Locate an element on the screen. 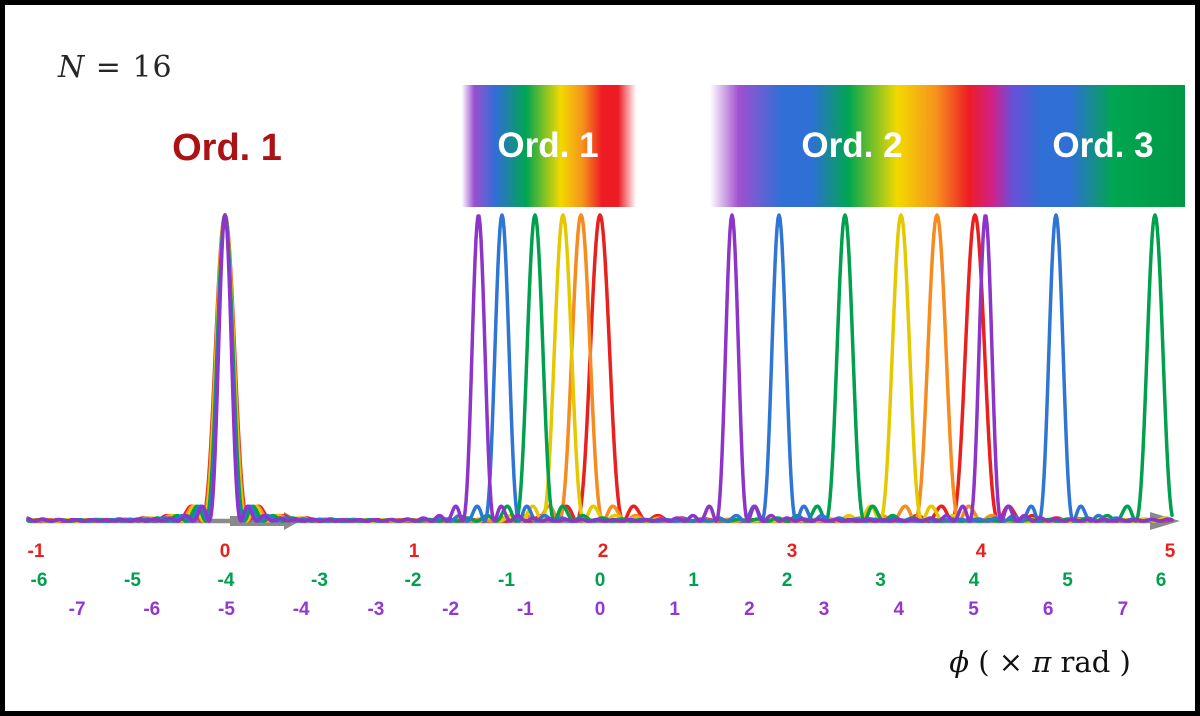  bar-order-2-label: Ord. 2 is located at coordinates (852, 145).